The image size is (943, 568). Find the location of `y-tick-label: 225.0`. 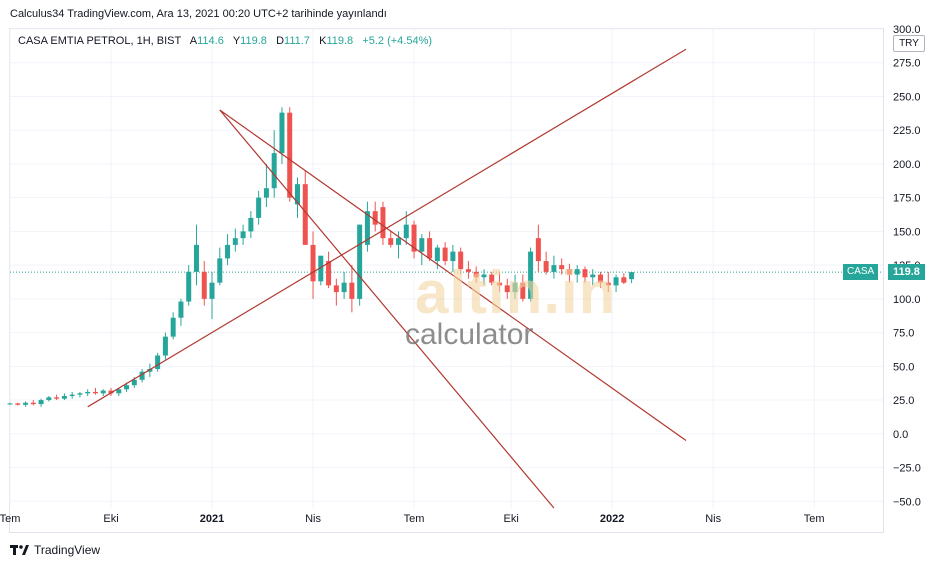

y-tick-label: 225.0 is located at coordinates (907, 131).